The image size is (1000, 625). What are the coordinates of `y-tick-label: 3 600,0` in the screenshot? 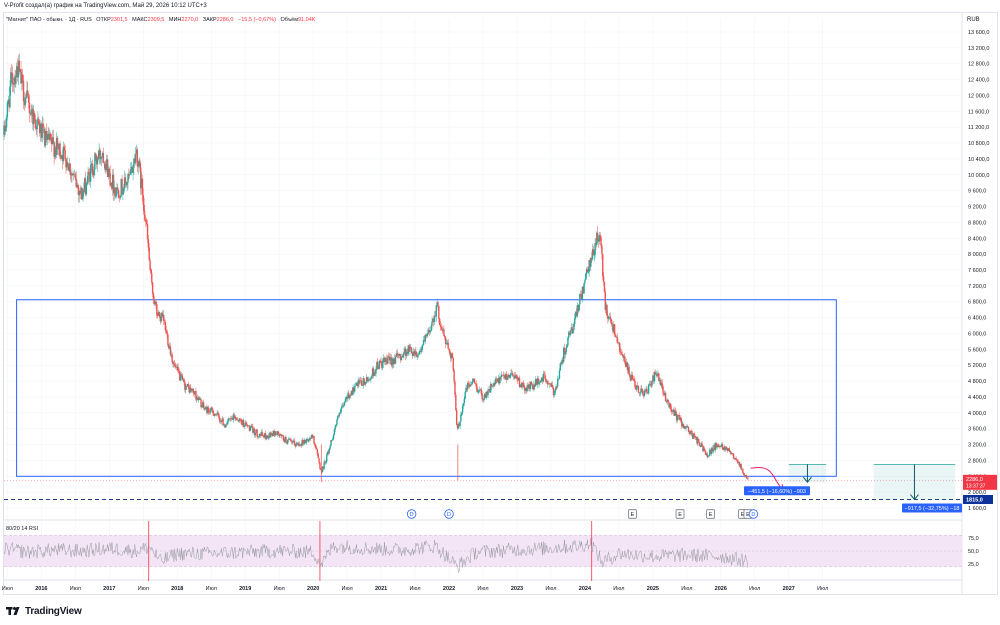 It's located at (977, 430).